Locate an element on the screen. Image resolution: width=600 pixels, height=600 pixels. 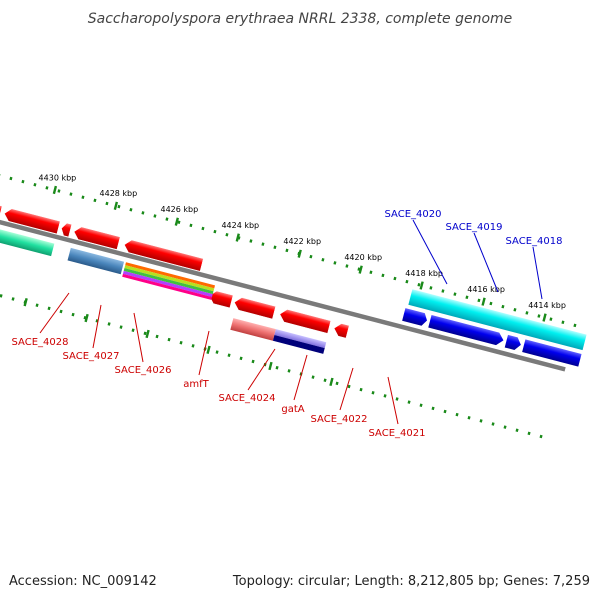
feature-band-multicolor is located at coordinates (168, 281).